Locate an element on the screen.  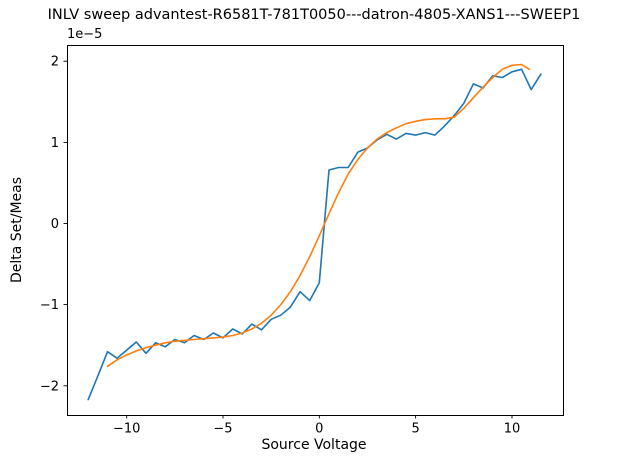
y-tick-label: 0 is located at coordinates (55, 224).